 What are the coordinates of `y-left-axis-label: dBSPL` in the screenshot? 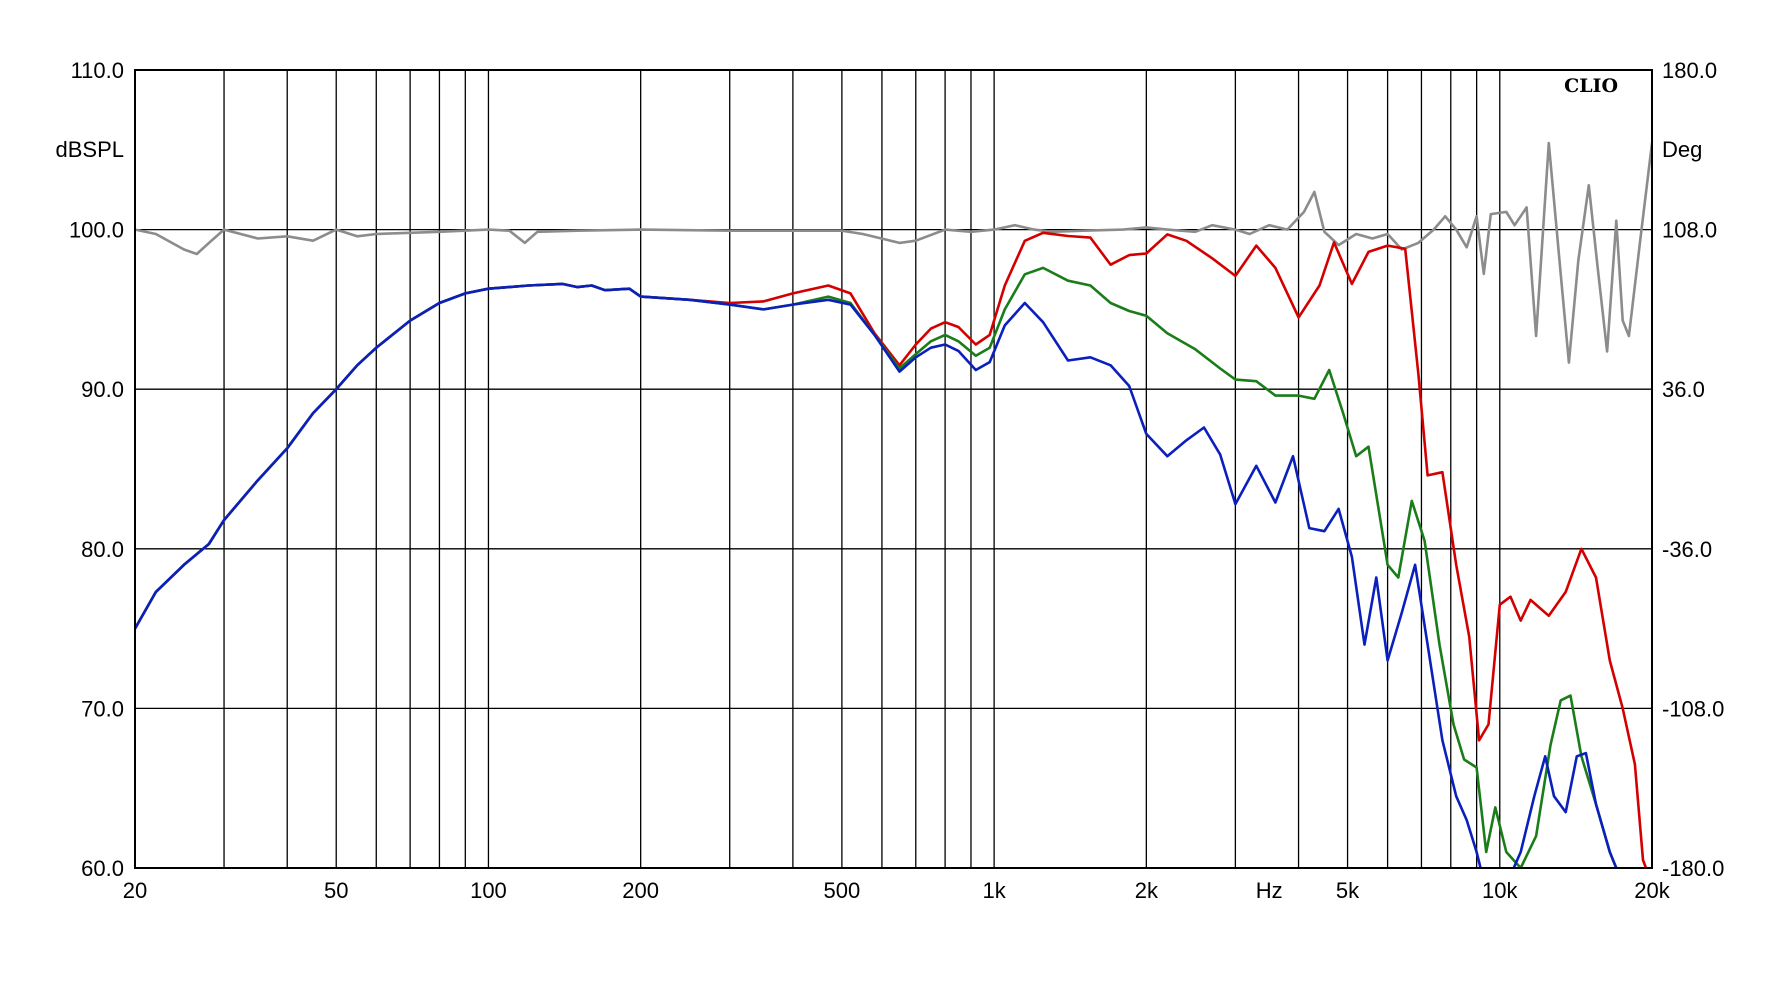 It's located at (90, 149).